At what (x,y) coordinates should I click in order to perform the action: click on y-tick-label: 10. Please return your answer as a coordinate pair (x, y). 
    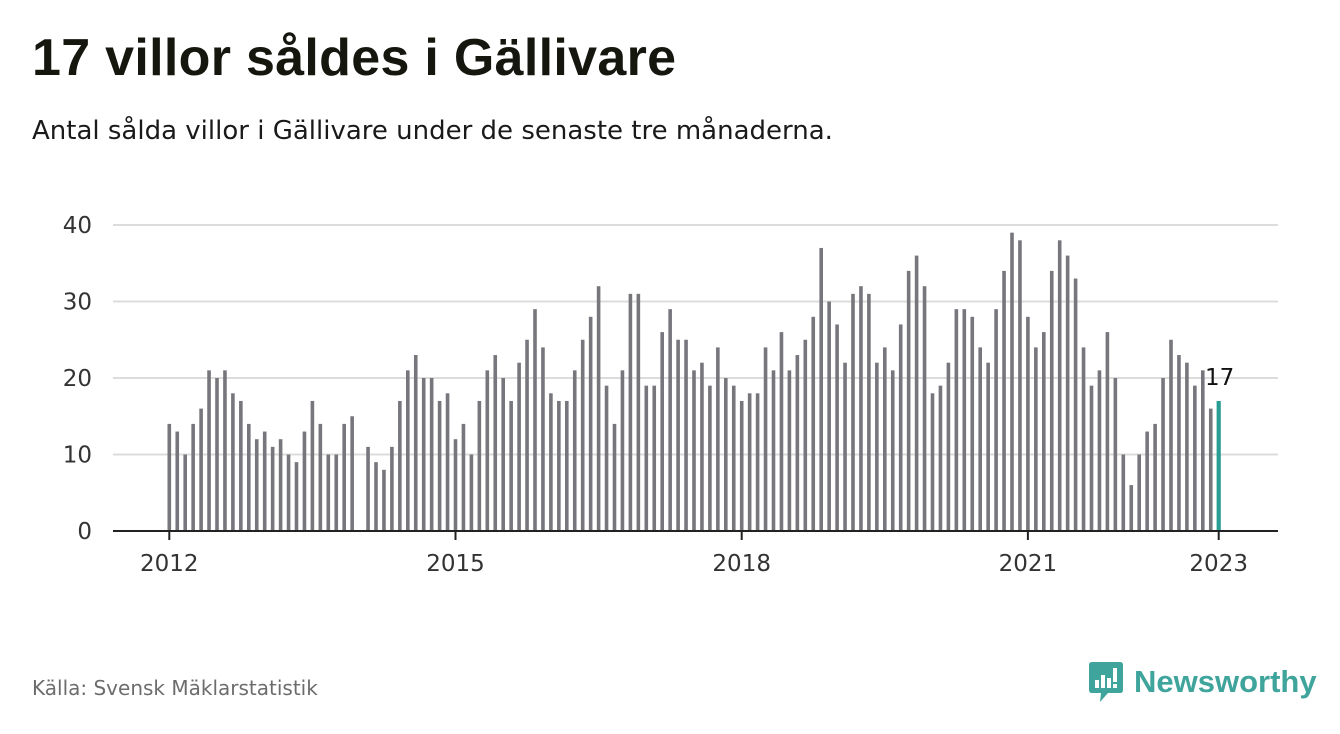
    Looking at the image, I should click on (77, 456).